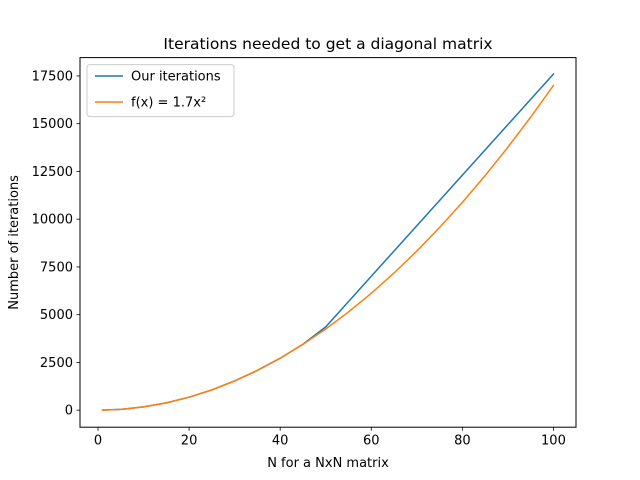 This screenshot has width=640, height=480. What do you see at coordinates (14, 242) in the screenshot?
I see `y-axis-label: Number of iterations` at bounding box center [14, 242].